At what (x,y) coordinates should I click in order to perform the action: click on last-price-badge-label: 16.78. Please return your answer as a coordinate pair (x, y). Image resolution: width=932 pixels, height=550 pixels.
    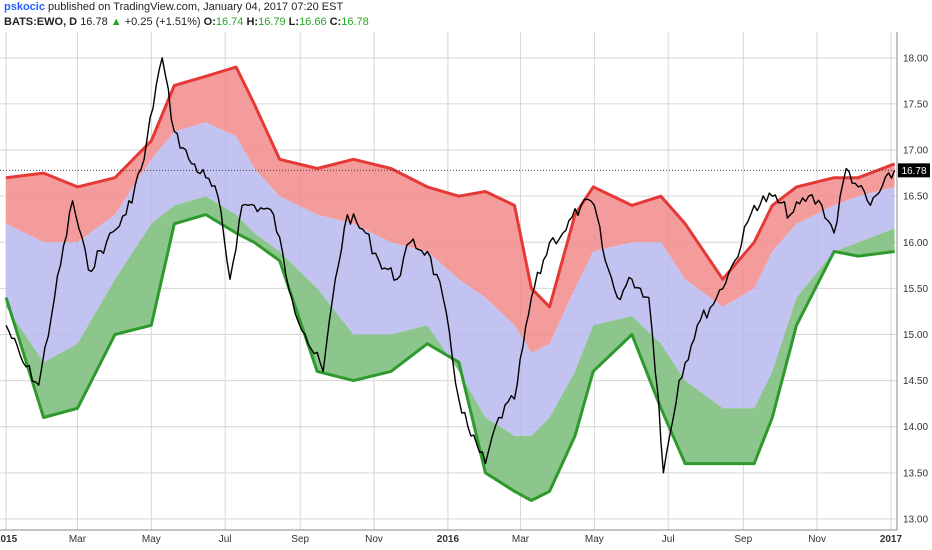
    Looking at the image, I should click on (913, 171).